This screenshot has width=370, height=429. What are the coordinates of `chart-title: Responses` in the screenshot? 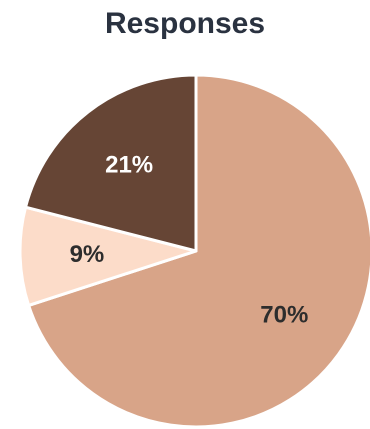 It's located at (185, 23).